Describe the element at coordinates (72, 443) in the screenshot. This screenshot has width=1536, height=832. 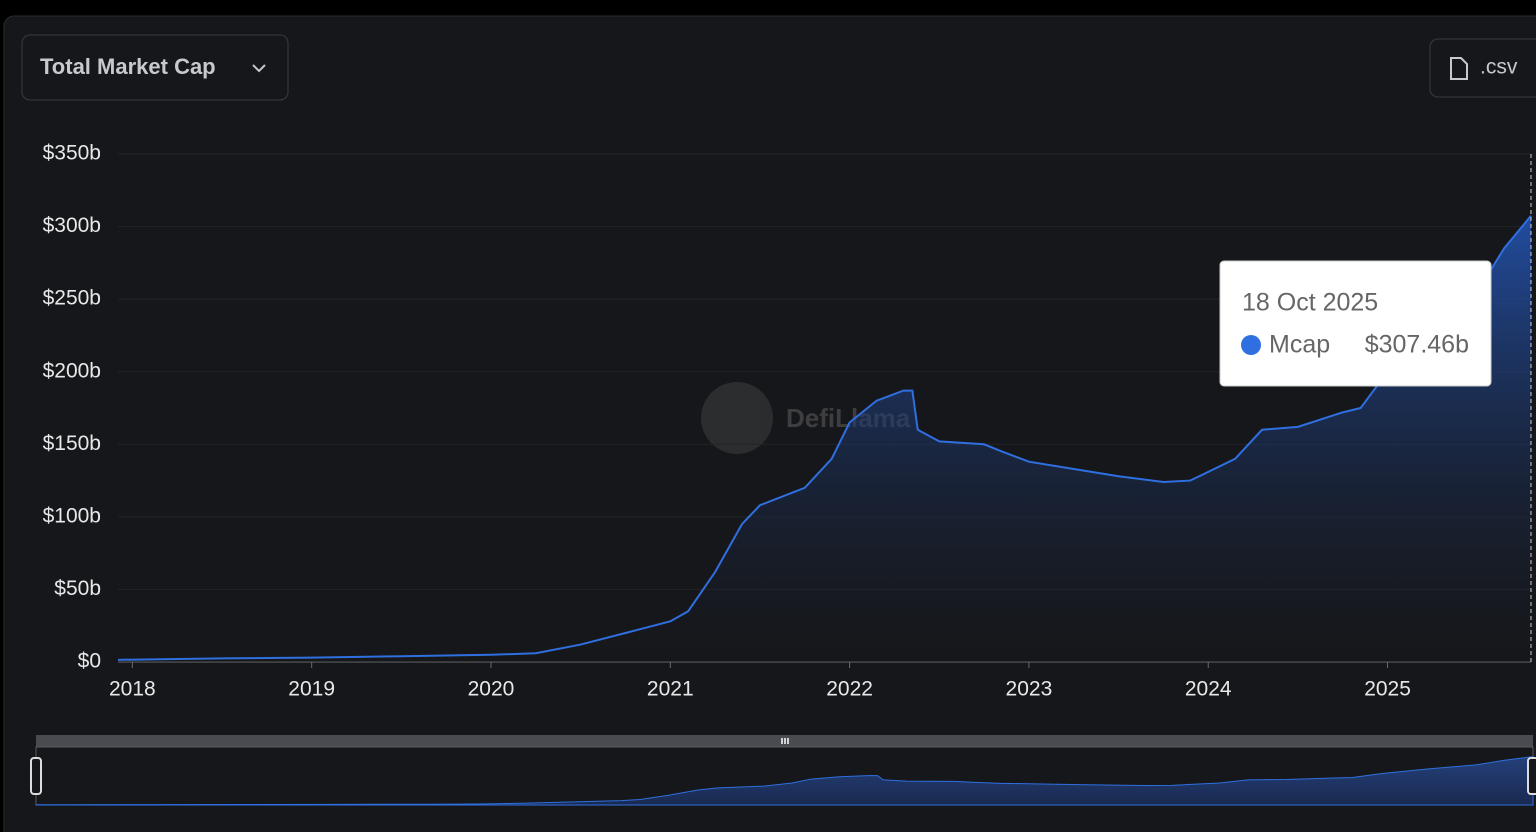
I see `y-tick-label: $150b` at that location.